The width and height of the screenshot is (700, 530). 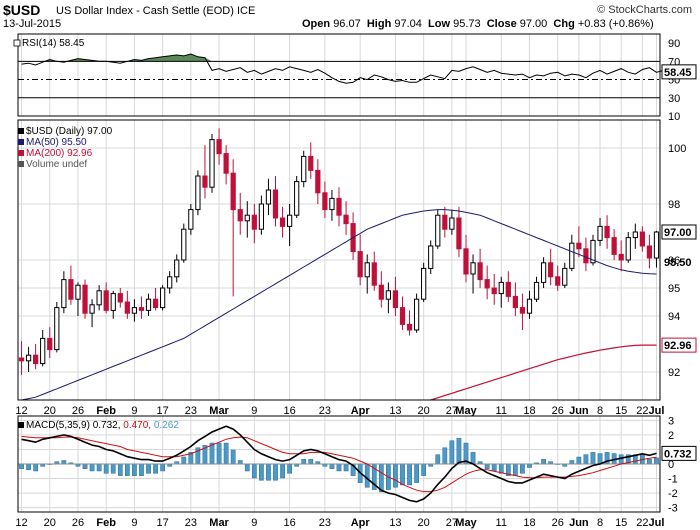 What do you see at coordinates (163, 411) in the screenshot?
I see `price-x-tick-label: 17` at bounding box center [163, 411].